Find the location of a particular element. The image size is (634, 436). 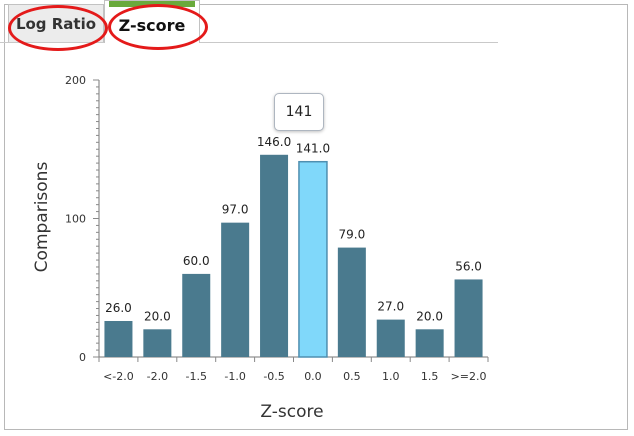

y-tick-label: 100 is located at coordinates (75, 219).